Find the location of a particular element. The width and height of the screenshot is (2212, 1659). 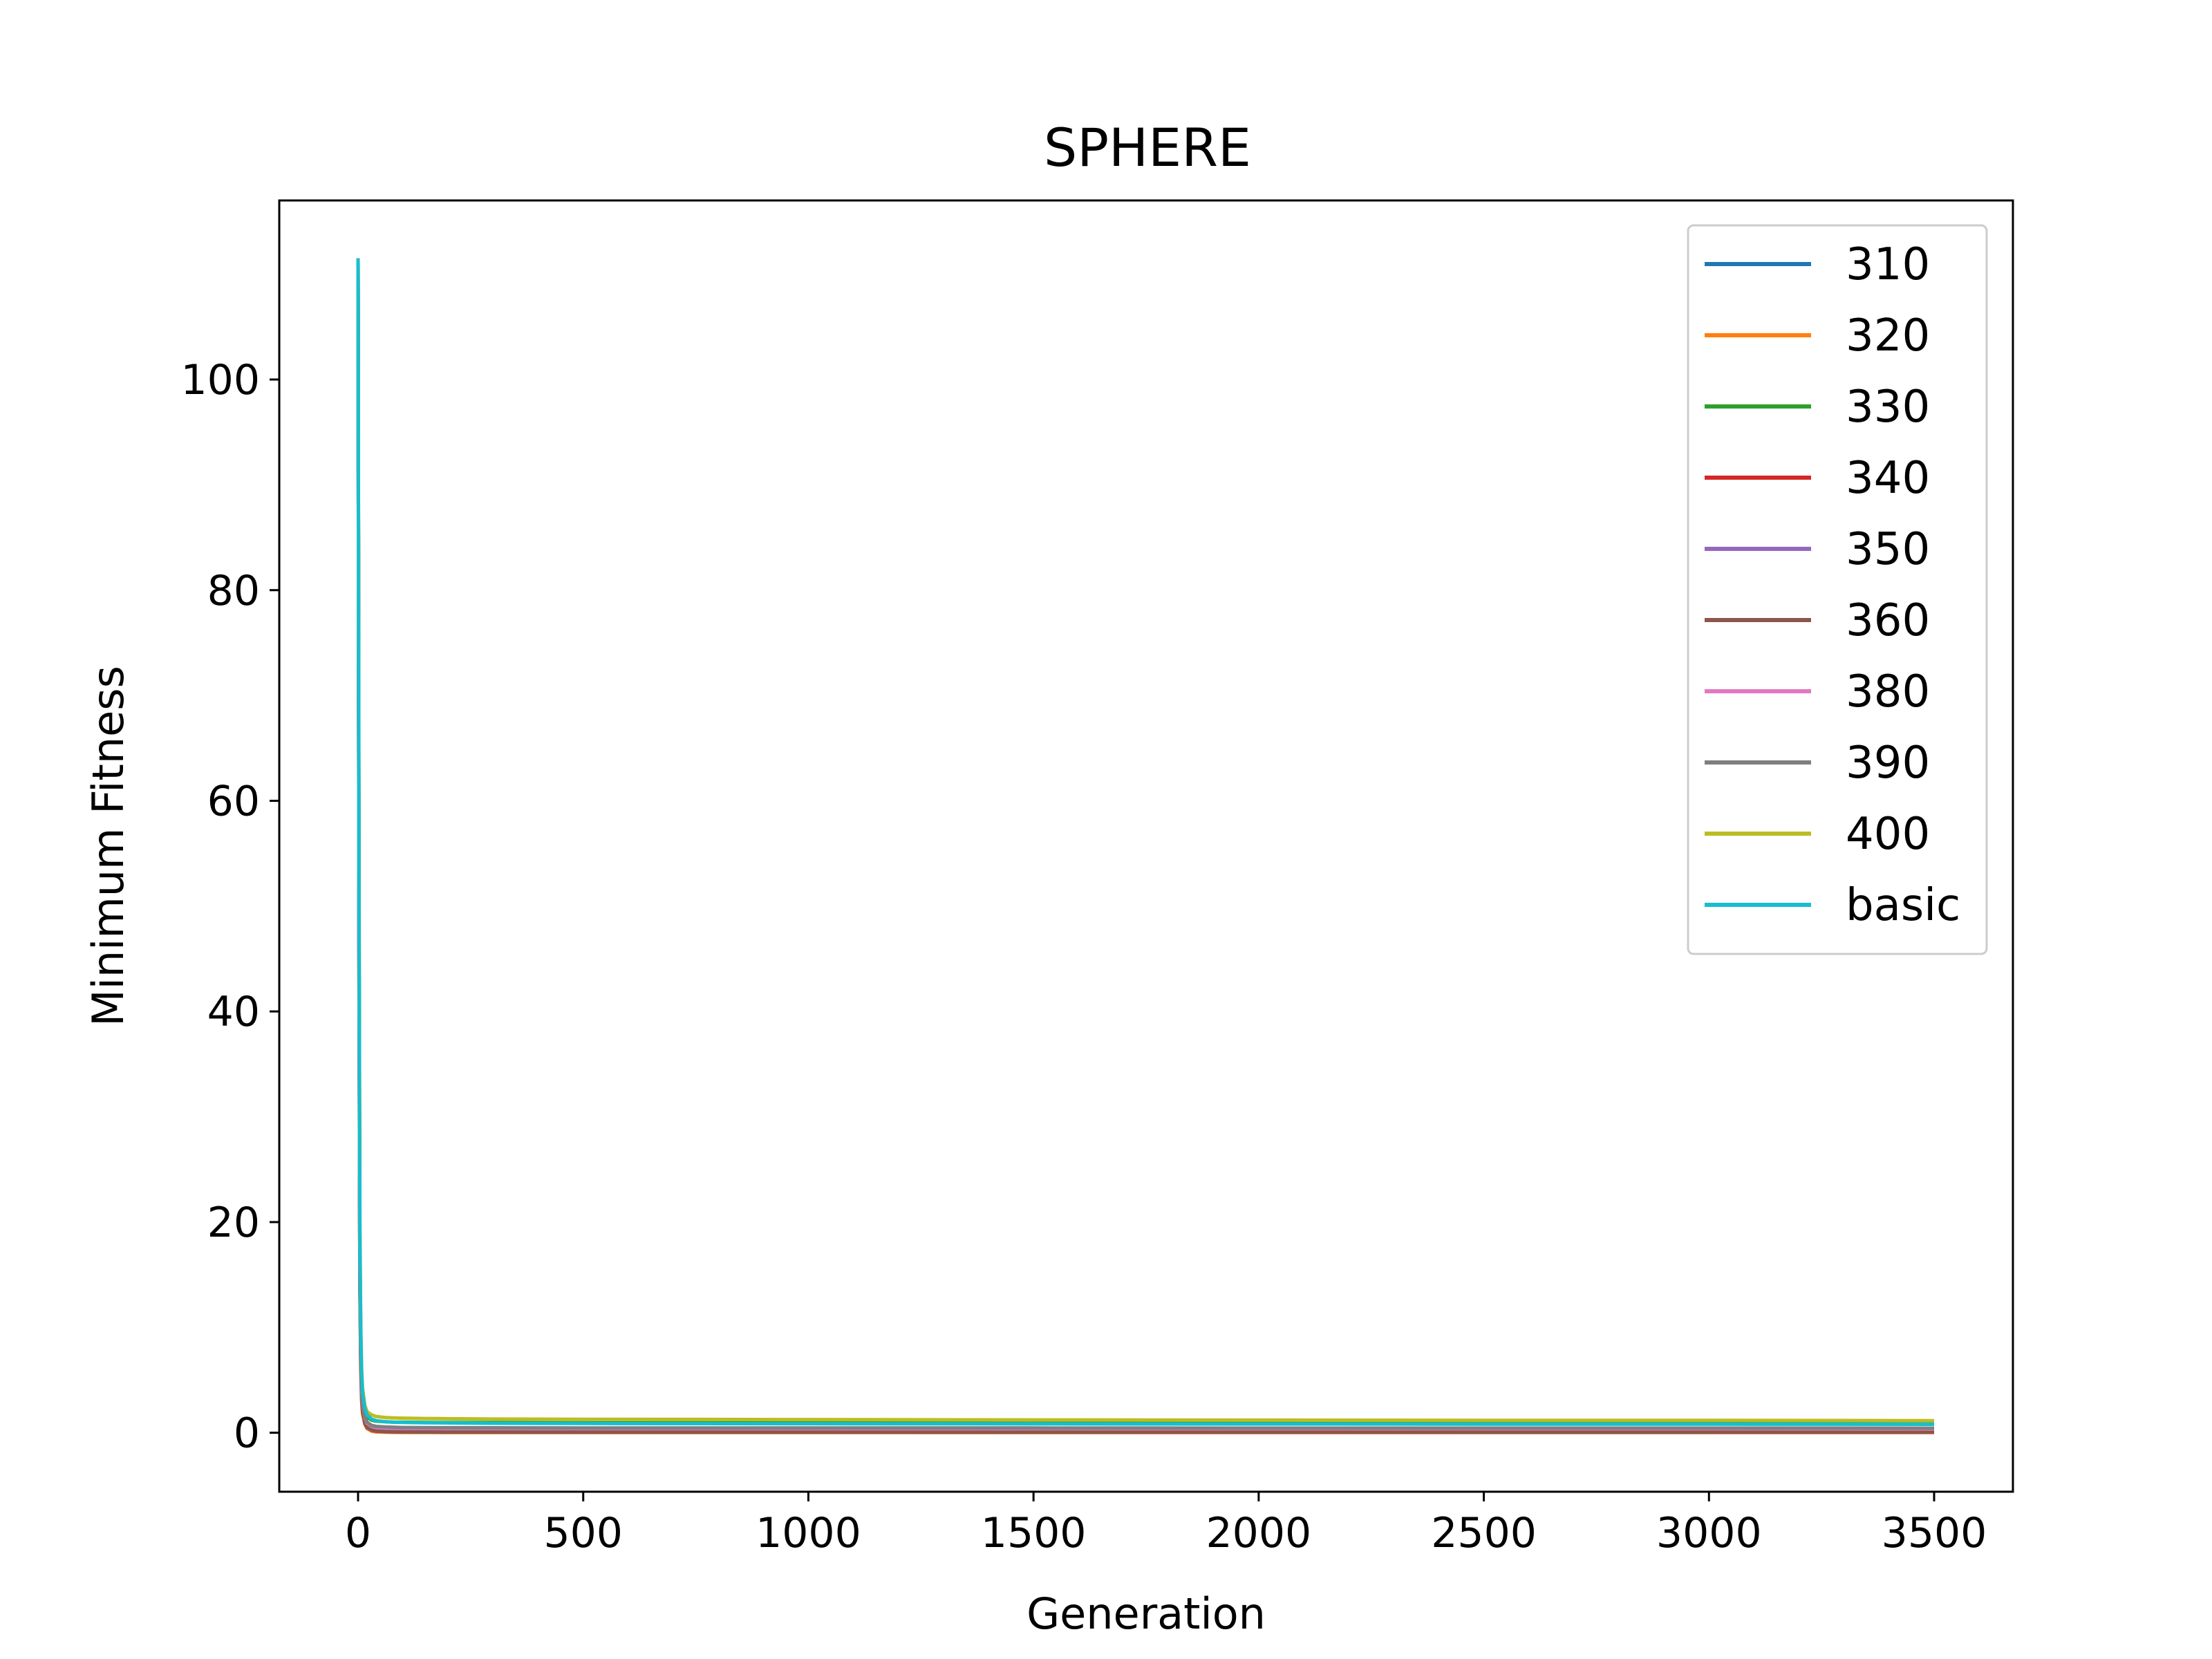

legend-label: basic is located at coordinates (1903, 906).